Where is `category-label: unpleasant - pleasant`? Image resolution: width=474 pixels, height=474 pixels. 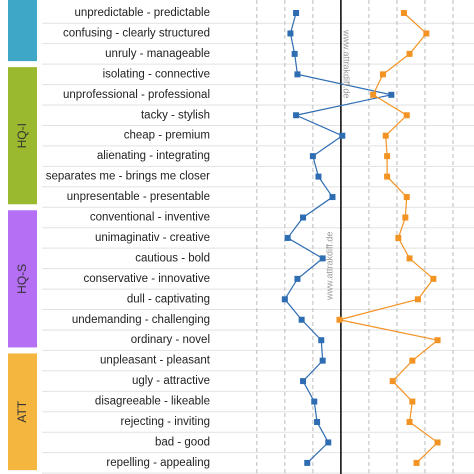
category-label: unpleasant - pleasant is located at coordinates (155, 361).